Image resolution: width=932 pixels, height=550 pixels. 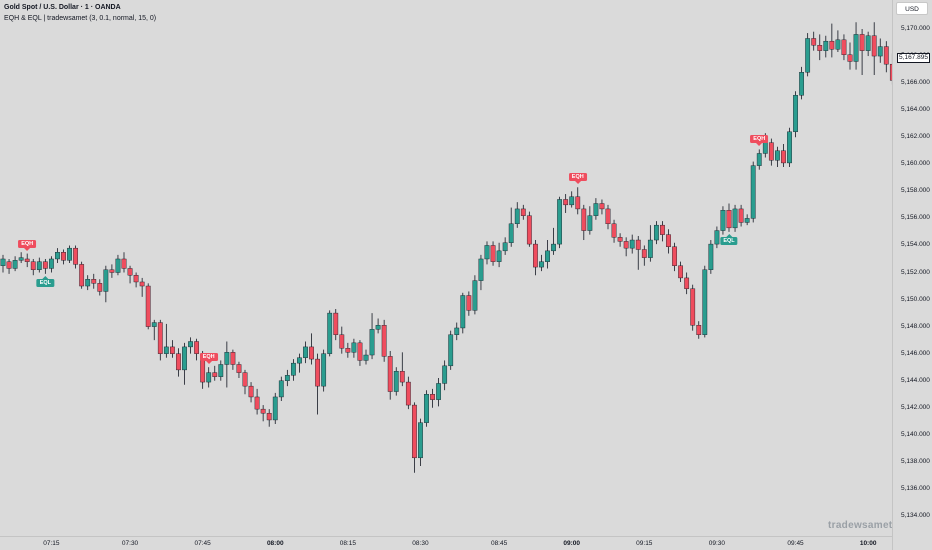 What do you see at coordinates (912, 8) in the screenshot?
I see `currency-button: USD` at bounding box center [912, 8].